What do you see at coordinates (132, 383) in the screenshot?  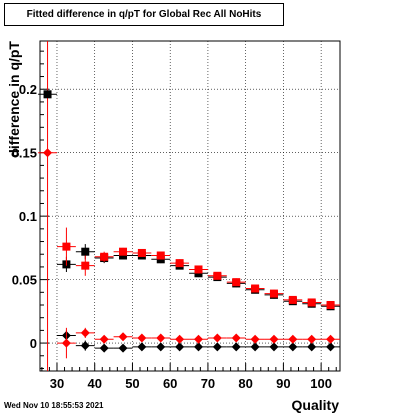 I see `x-tick-label: 50` at bounding box center [132, 383].